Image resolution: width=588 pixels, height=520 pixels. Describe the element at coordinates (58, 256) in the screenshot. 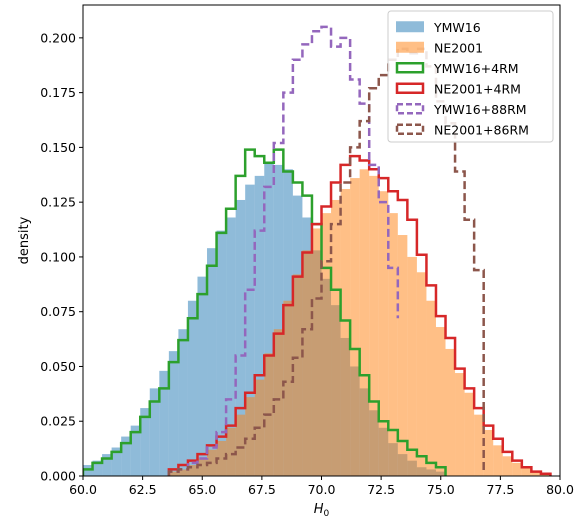

I see `y-tick-label: 0.100` at that location.